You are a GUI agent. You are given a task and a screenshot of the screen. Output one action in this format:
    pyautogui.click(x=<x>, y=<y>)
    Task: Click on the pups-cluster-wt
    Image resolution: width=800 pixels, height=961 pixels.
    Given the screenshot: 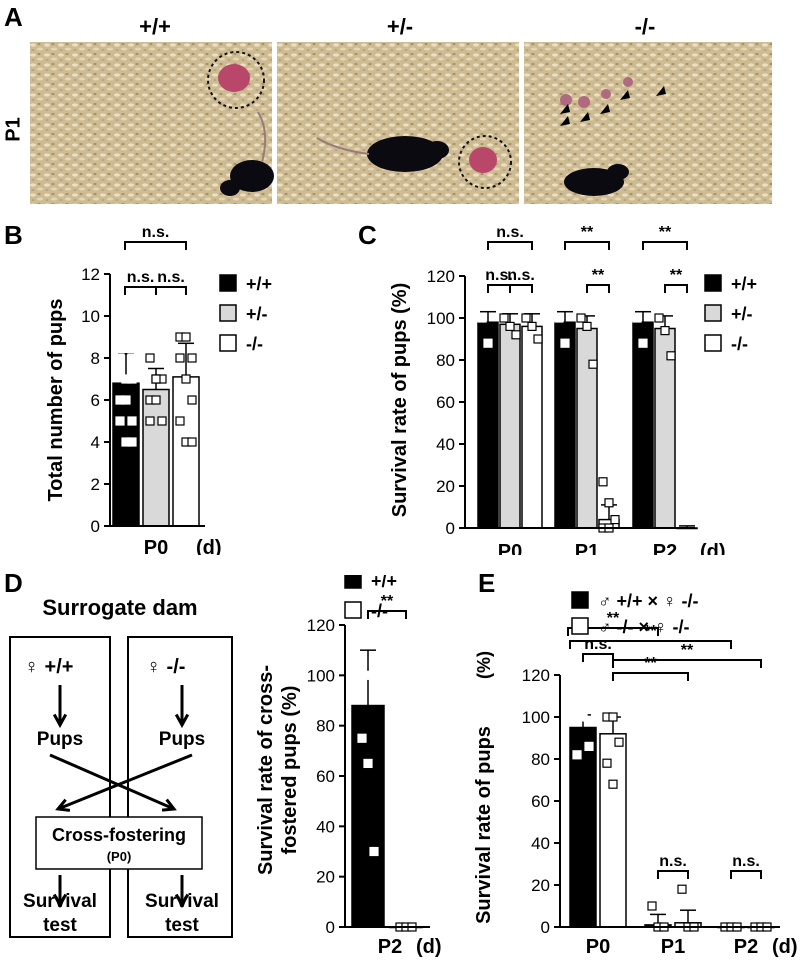 What is the action you would take?
    pyautogui.click(x=234, y=78)
    